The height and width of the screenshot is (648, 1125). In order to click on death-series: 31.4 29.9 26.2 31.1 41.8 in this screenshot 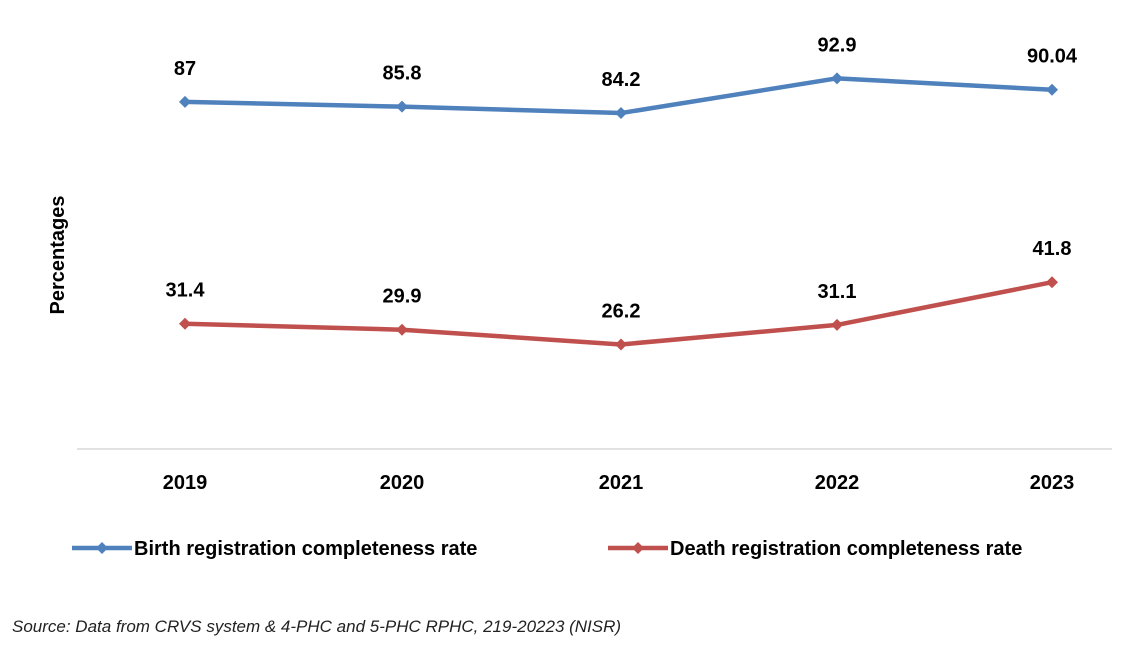, I will do `click(619, 294)`.